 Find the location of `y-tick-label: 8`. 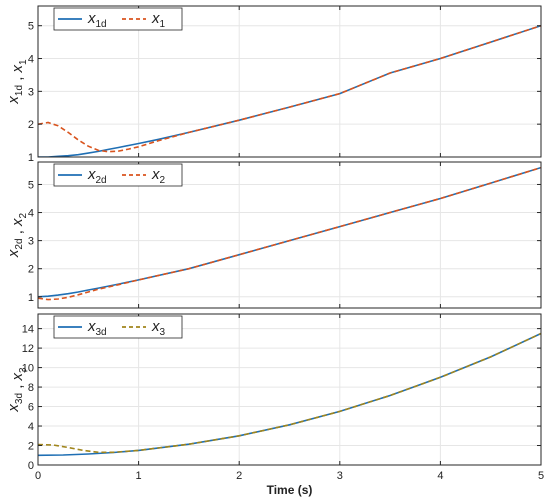

y-tick-label: 8 is located at coordinates (31, 388).